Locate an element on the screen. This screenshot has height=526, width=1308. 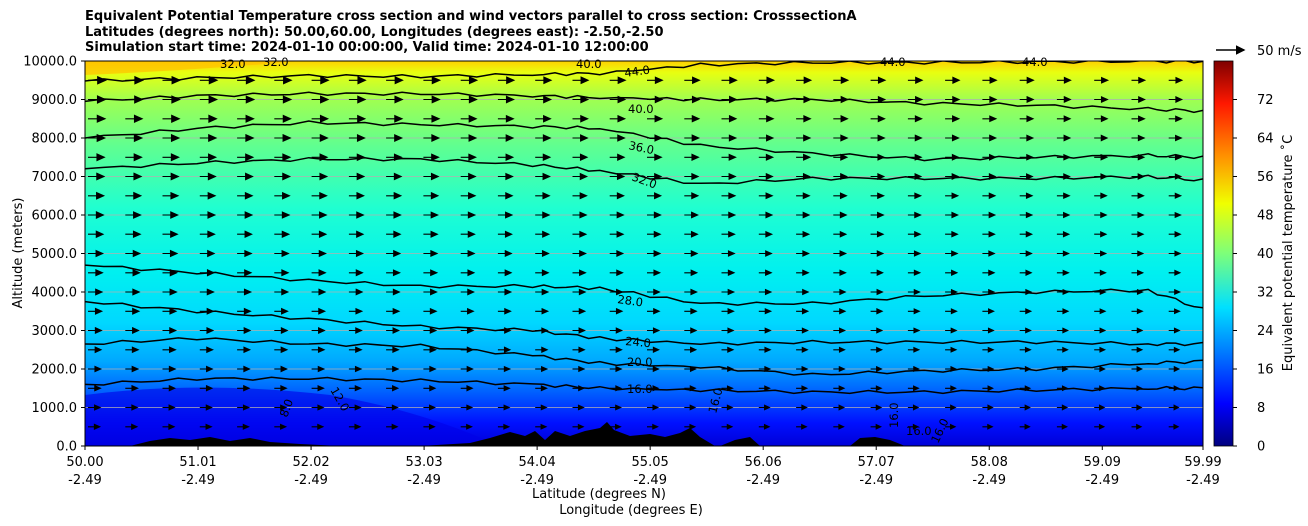
x-axis-label-longitude: Longitude (degrees E) is located at coordinates (631, 510).